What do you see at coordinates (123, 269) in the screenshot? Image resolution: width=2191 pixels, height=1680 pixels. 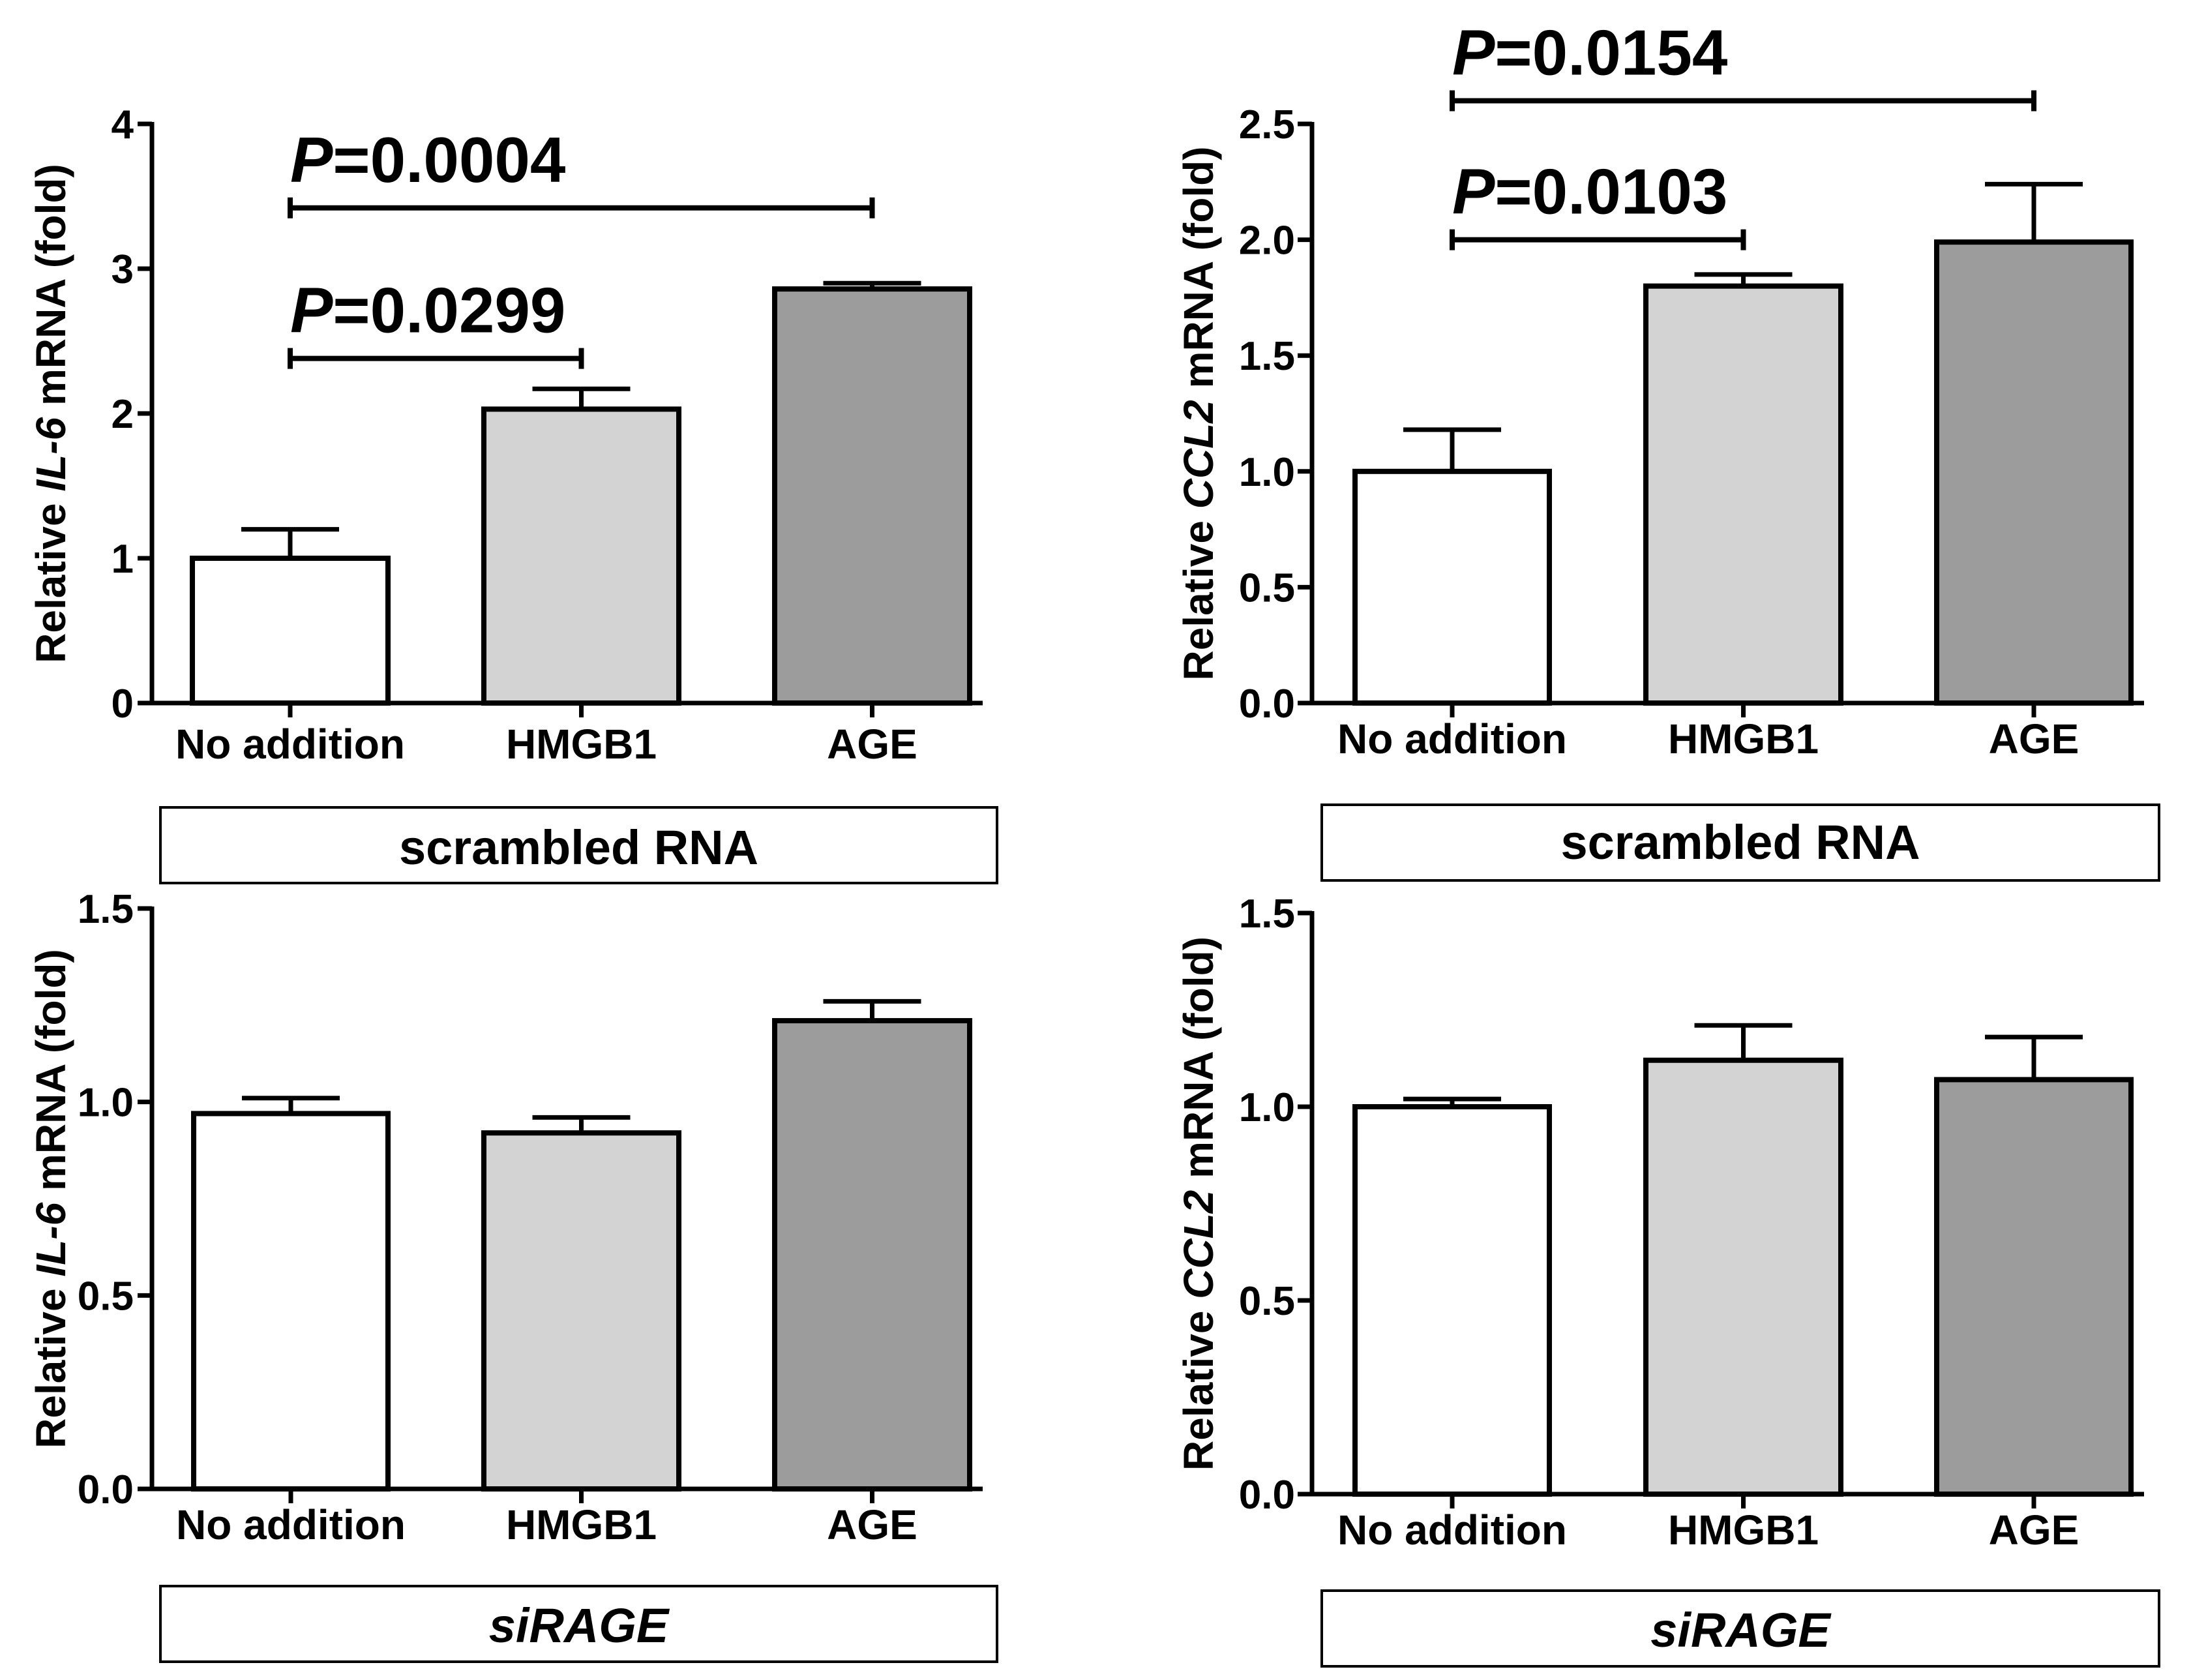 I see `y-tick-label: 3` at bounding box center [123, 269].